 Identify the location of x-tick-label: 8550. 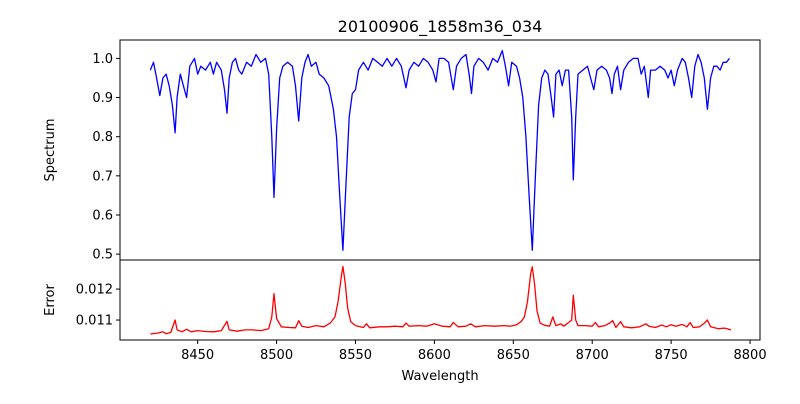
(355, 355).